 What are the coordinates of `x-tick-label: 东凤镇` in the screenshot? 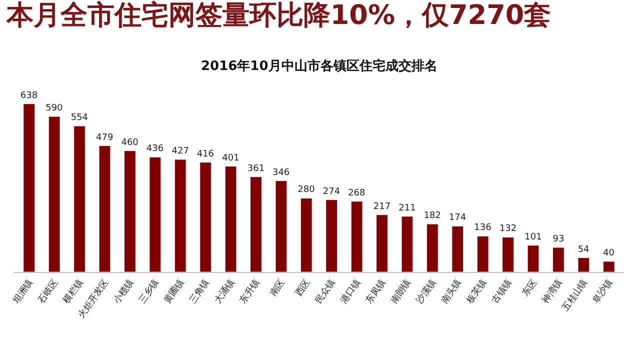 It's located at (376, 291).